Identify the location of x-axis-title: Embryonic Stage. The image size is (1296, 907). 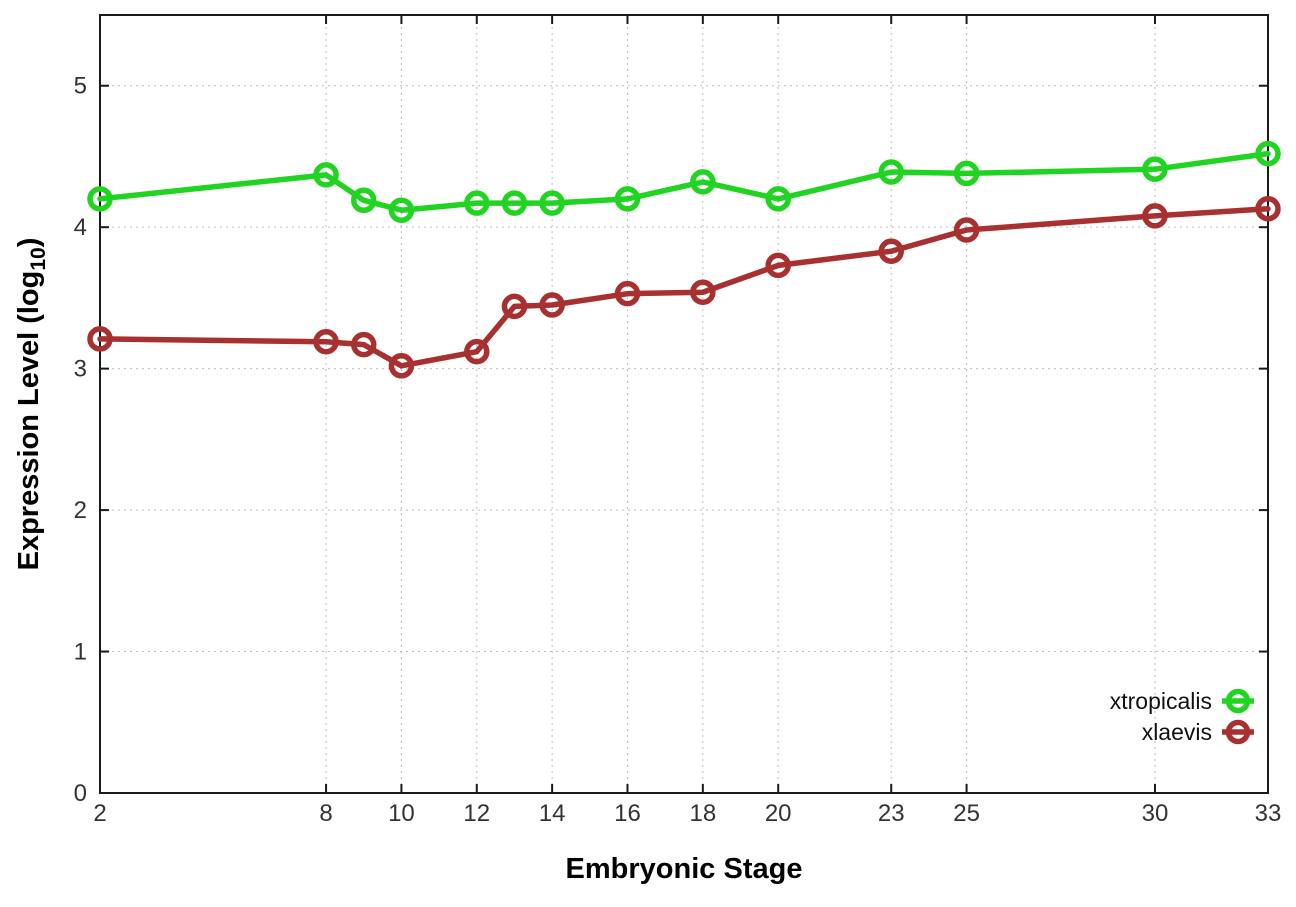
(684, 869).